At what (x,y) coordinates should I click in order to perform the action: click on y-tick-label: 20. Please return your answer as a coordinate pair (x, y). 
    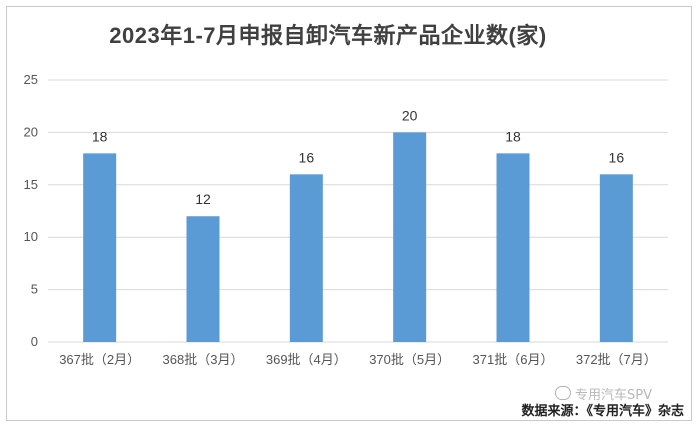
    Looking at the image, I should click on (31, 131).